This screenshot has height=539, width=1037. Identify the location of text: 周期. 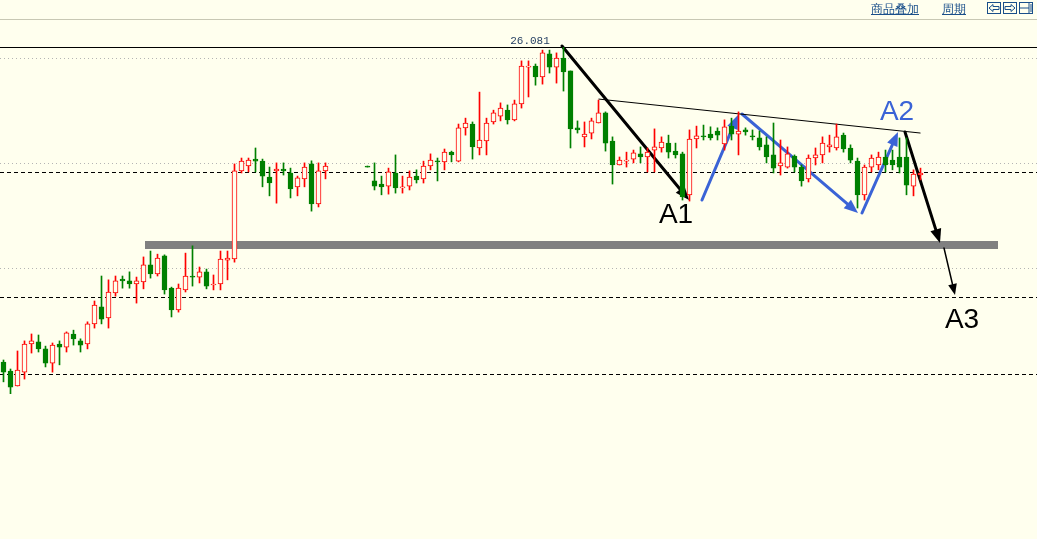
(954, 9).